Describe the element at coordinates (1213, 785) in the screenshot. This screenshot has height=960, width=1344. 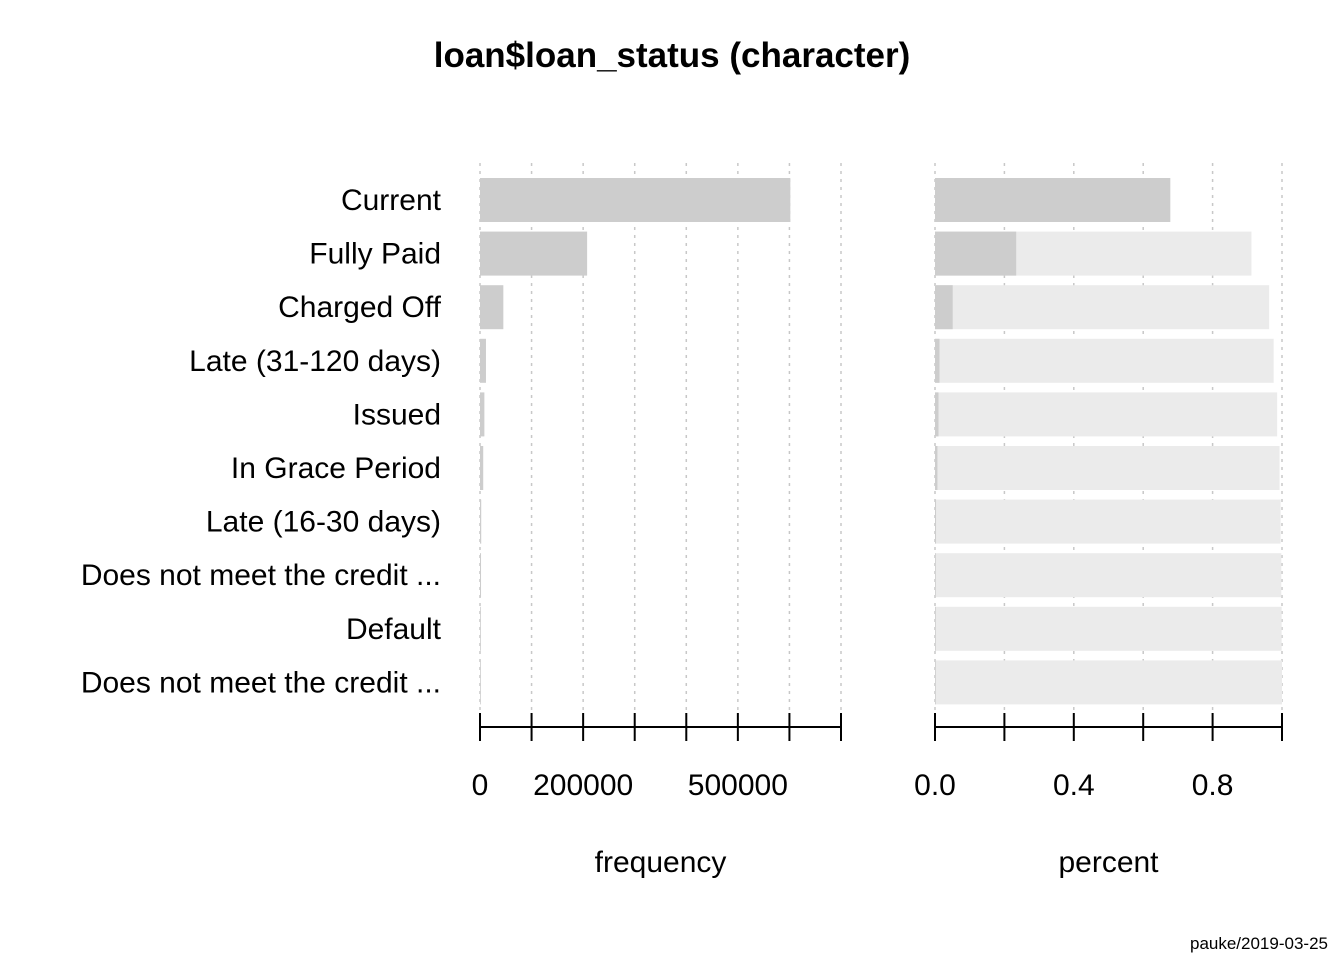
I see `tick-label: 0.8` at that location.